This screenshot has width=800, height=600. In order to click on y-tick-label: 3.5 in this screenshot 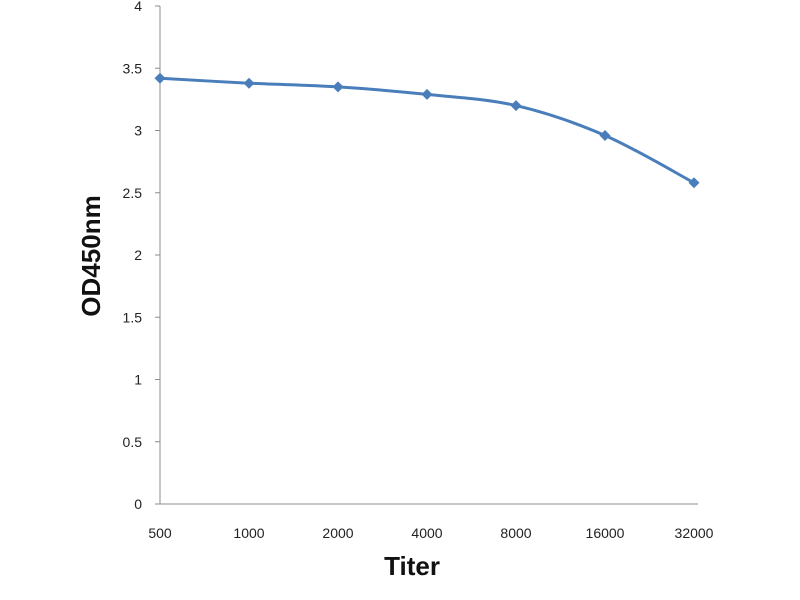, I will do `click(133, 68)`.